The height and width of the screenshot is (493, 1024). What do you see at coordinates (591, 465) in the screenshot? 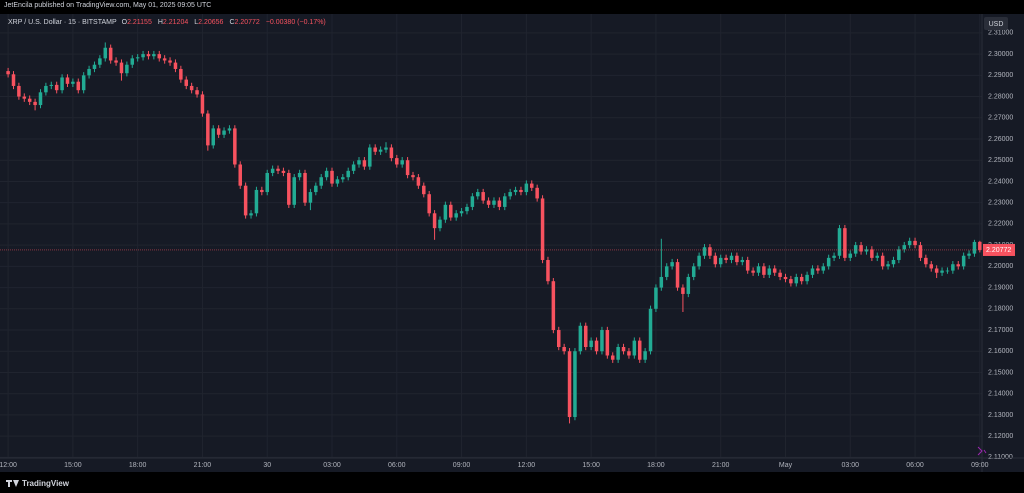
I see `x-tick-label: 15:00` at bounding box center [591, 465].